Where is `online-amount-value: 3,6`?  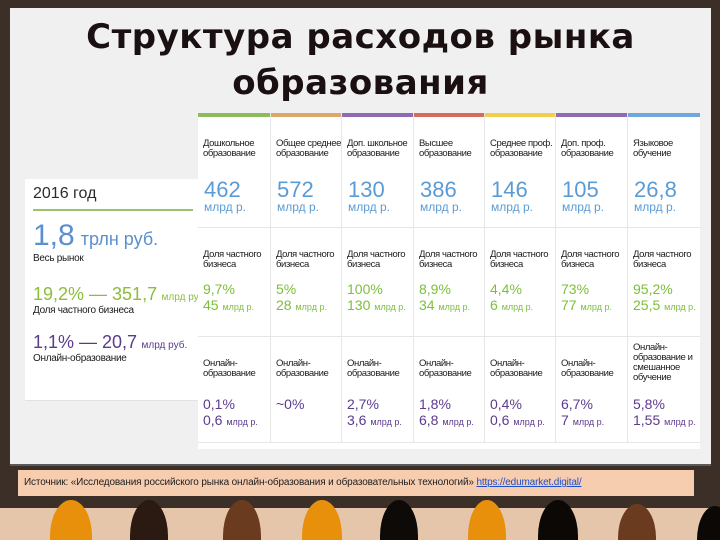
online-amount-value: 3,6 is located at coordinates (357, 420).